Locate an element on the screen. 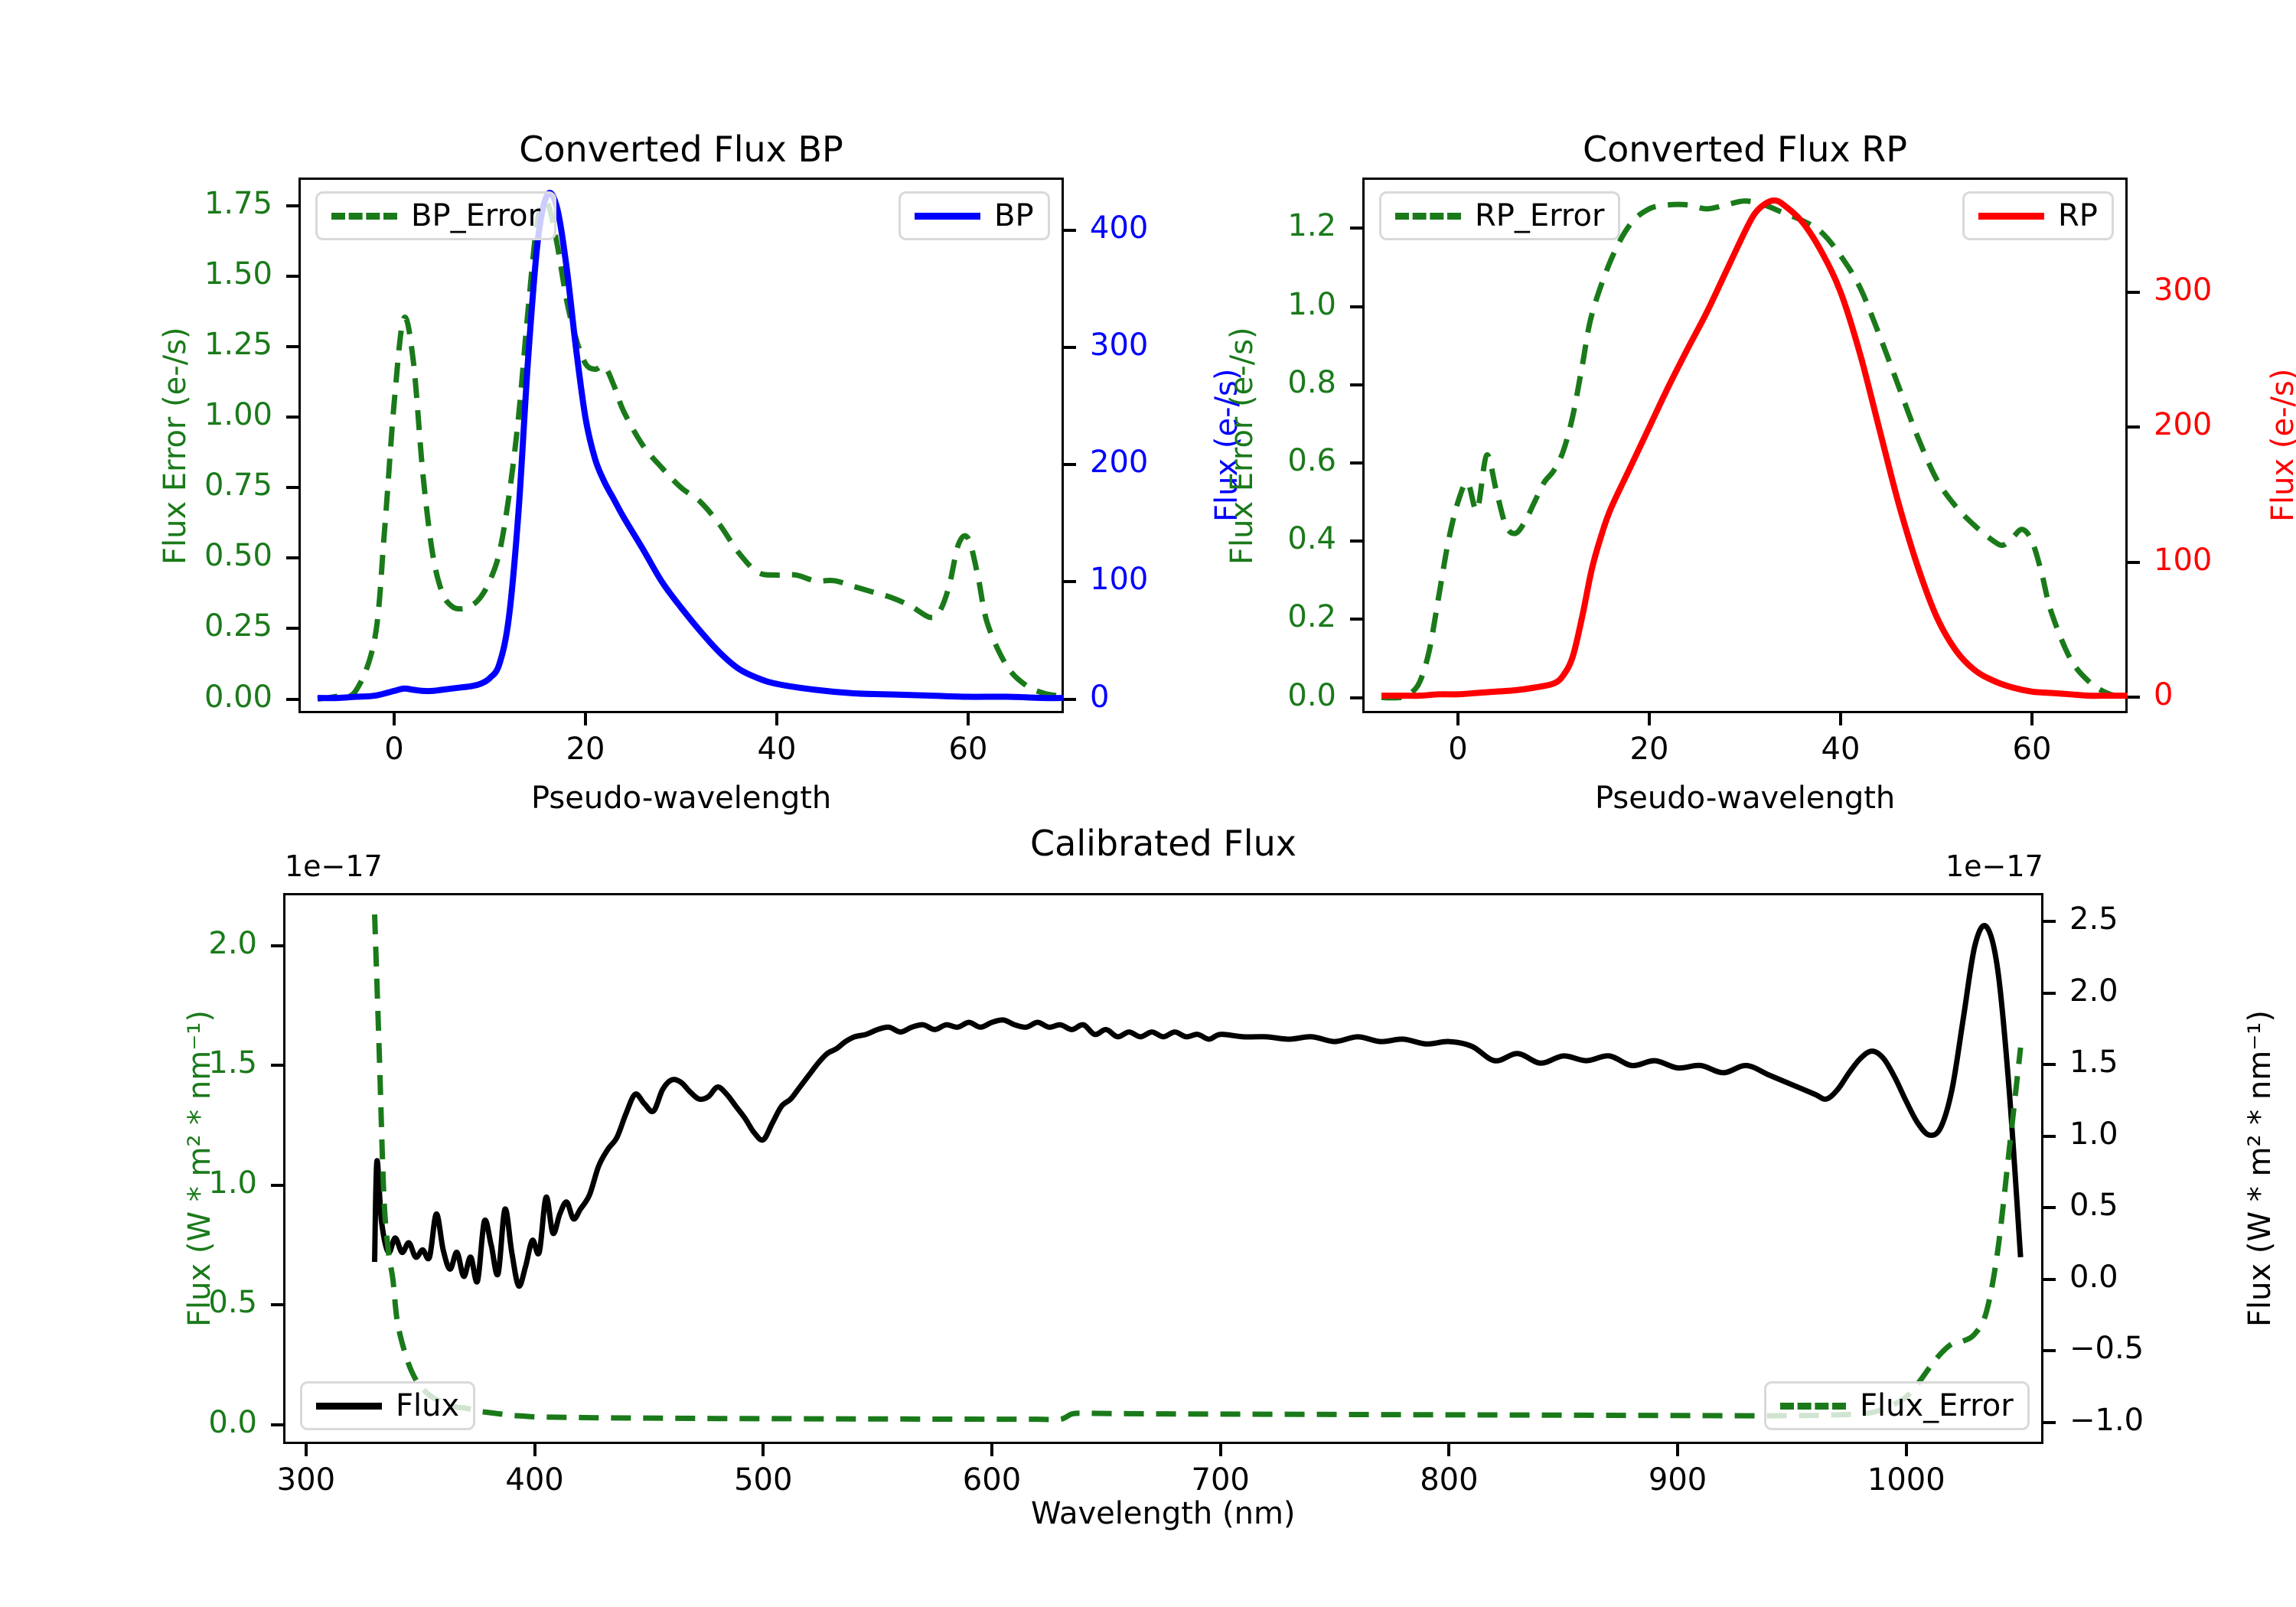  tick-label: 400 is located at coordinates (534, 1480).